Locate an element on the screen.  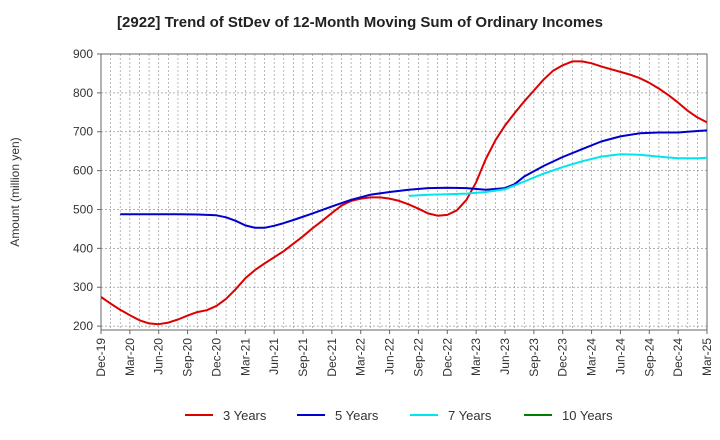
x-tick-label: Sep-23 is located at coordinates (534, 357).